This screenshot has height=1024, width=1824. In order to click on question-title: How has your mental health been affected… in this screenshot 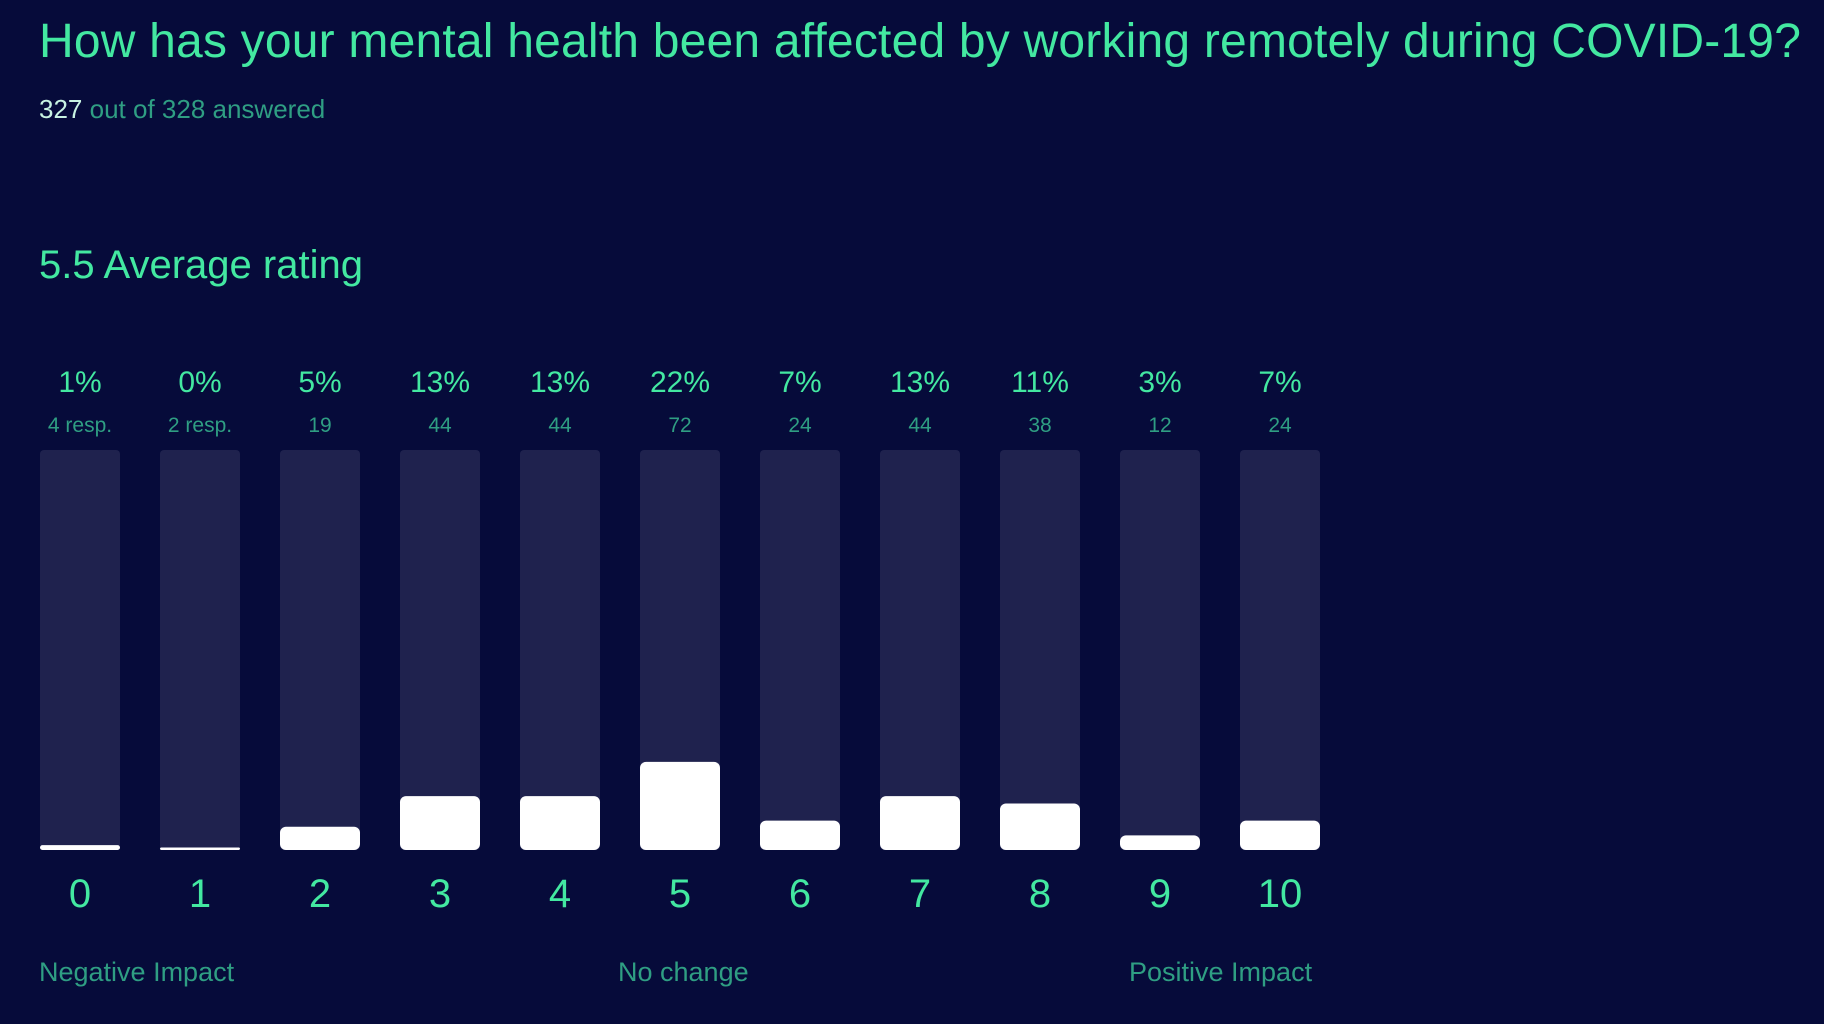, I will do `click(920, 41)`.